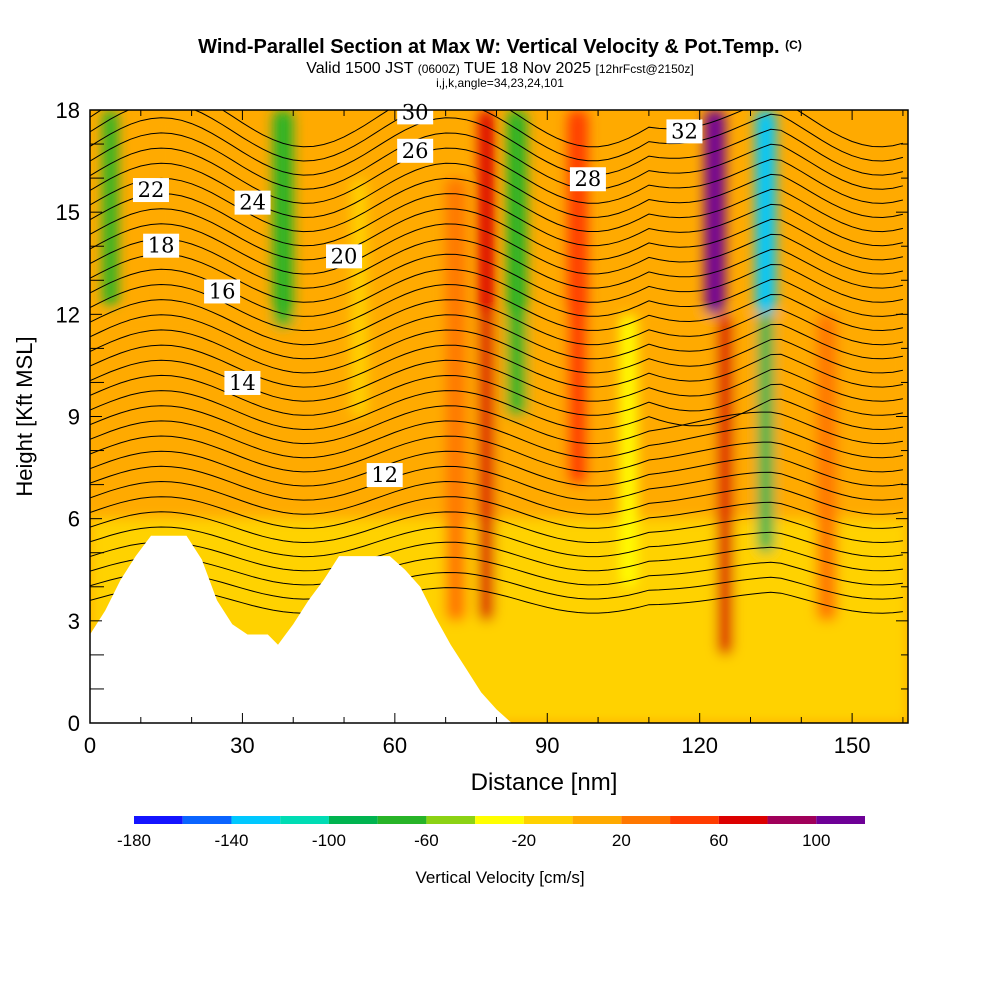 The width and height of the screenshot is (1000, 1000). Describe the element at coordinates (68, 314) in the screenshot. I see `y-tick-label: 12` at that location.